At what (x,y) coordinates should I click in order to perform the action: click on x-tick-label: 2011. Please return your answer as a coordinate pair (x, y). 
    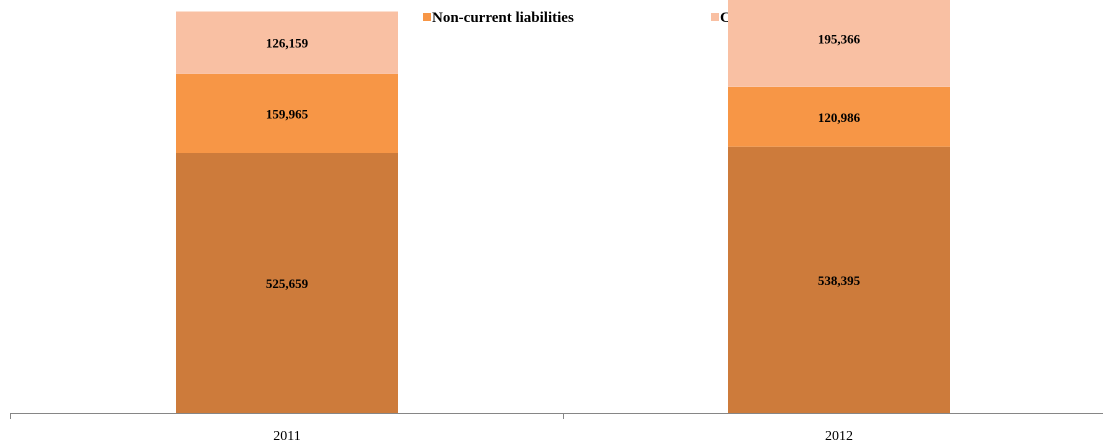
    Looking at the image, I should click on (286, 436).